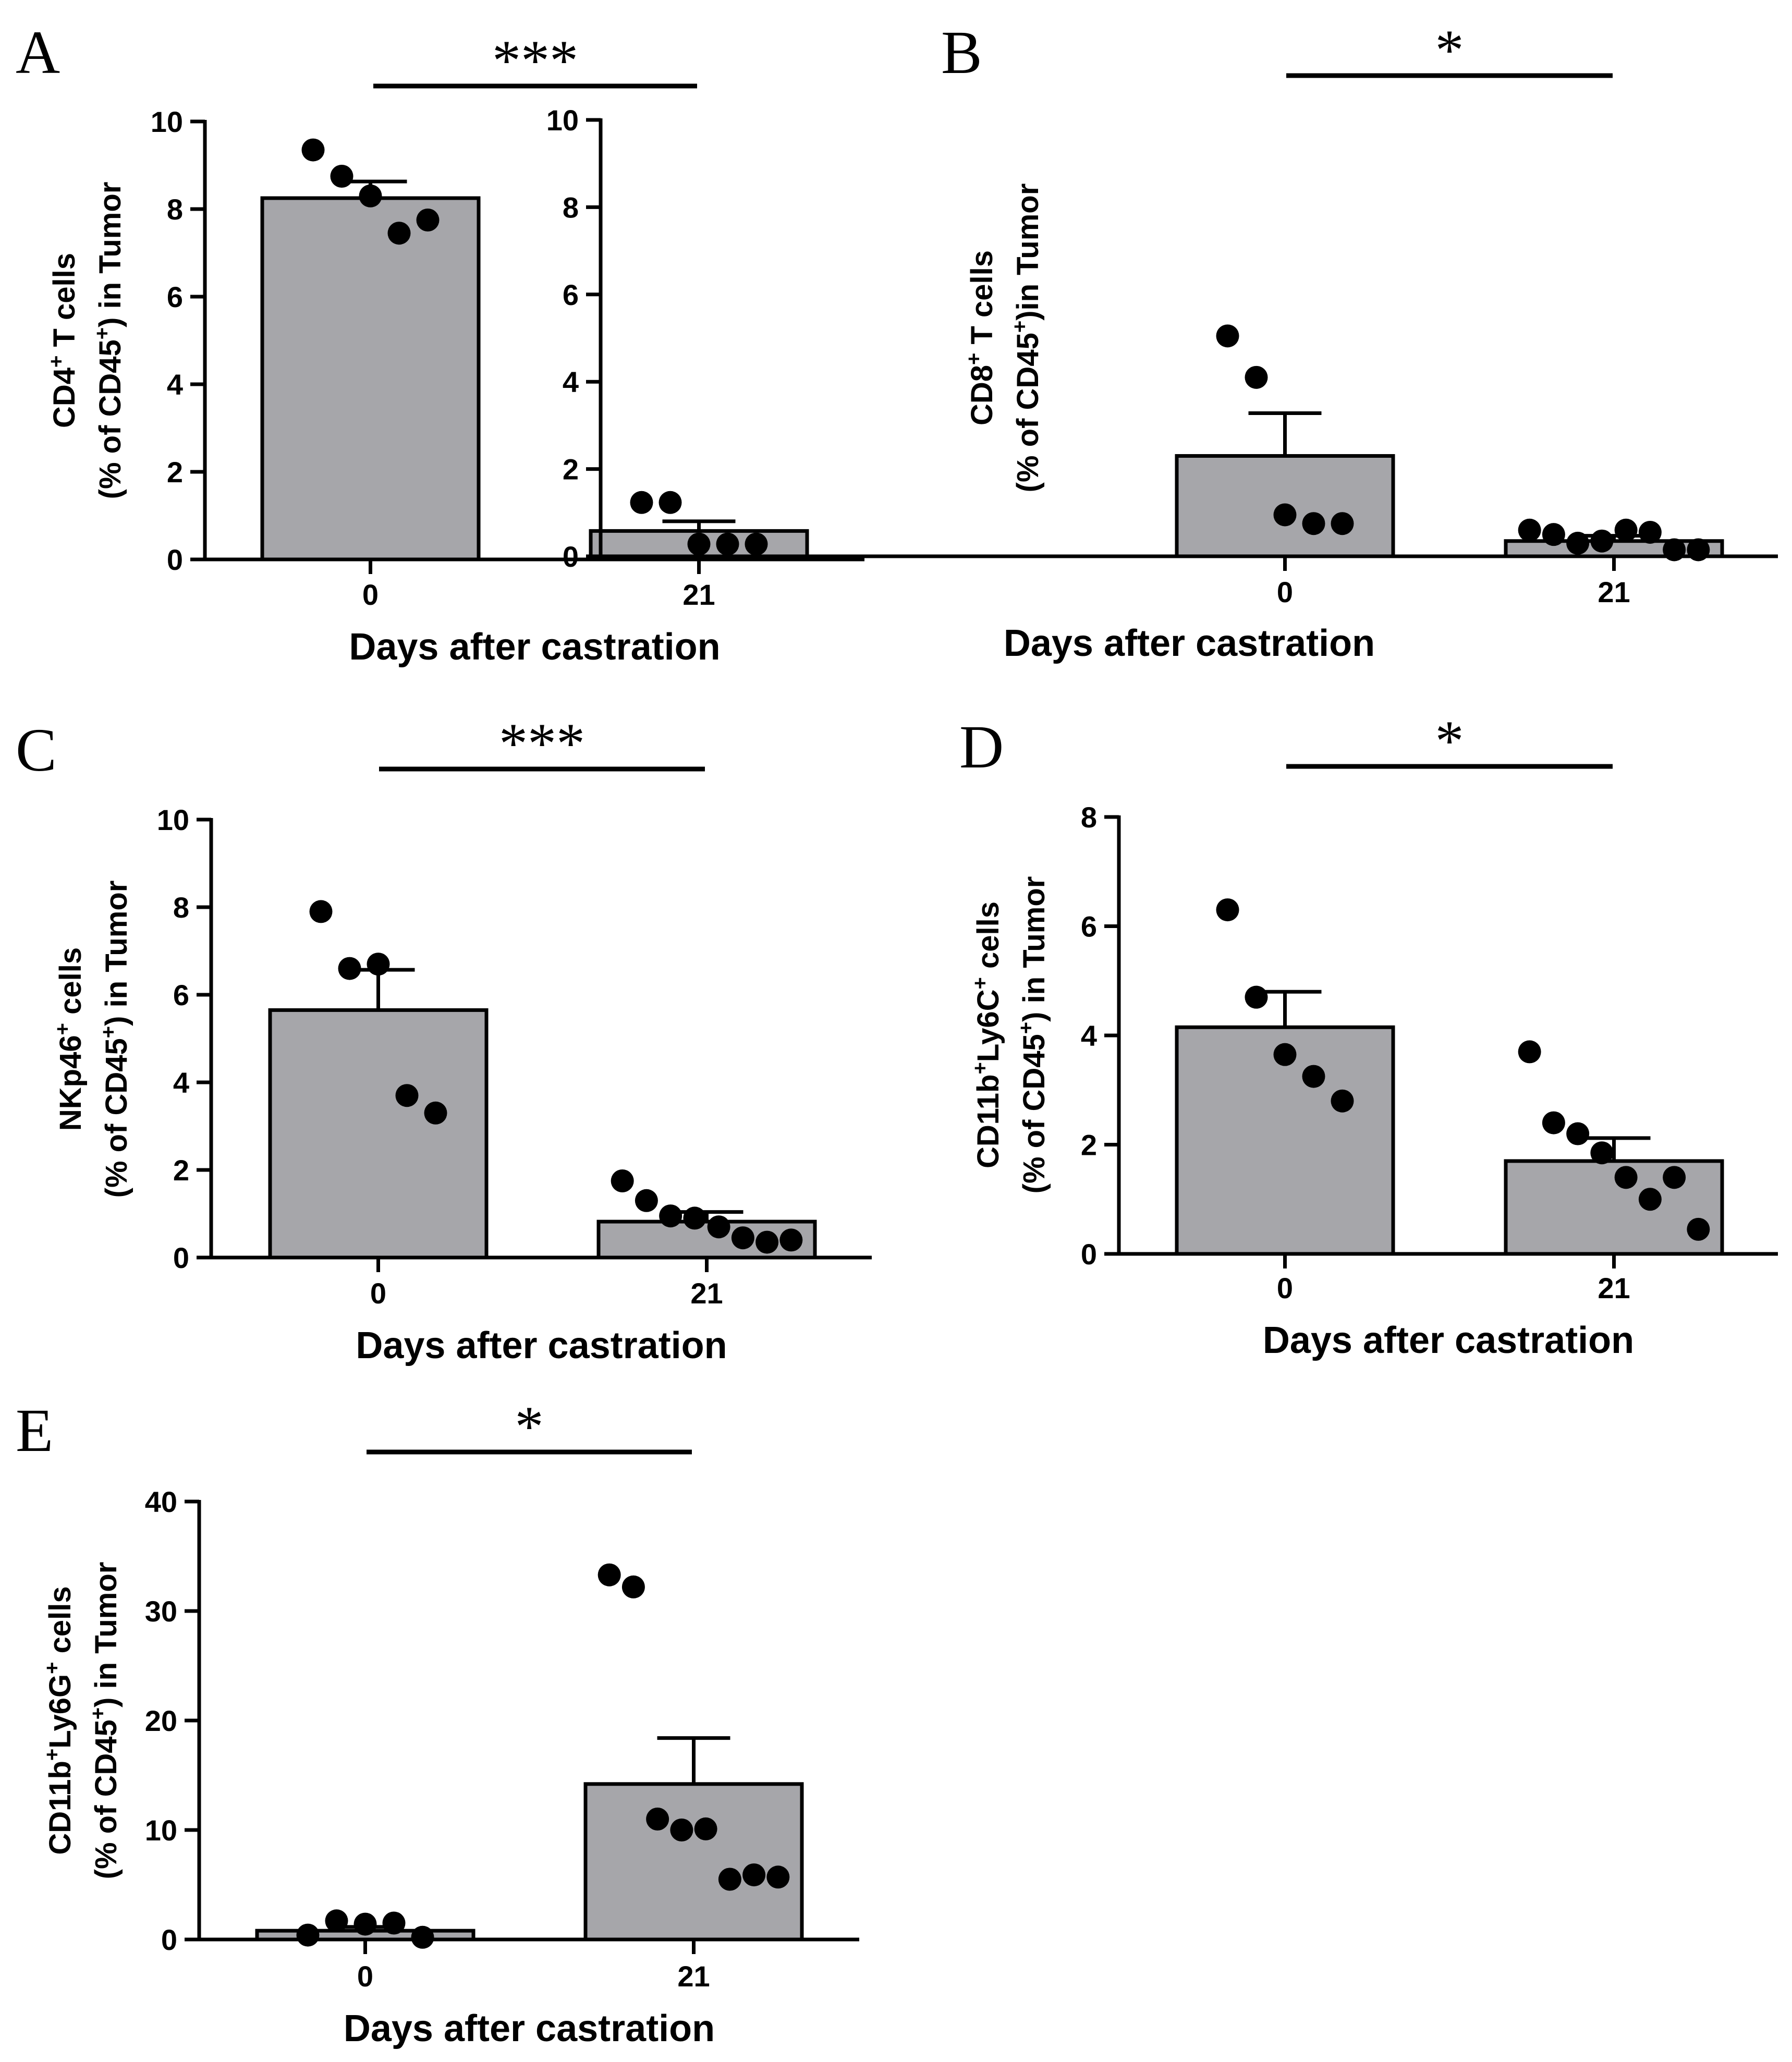 This screenshot has width=1792, height=2062. I want to click on panel-letter: D, so click(981, 747).